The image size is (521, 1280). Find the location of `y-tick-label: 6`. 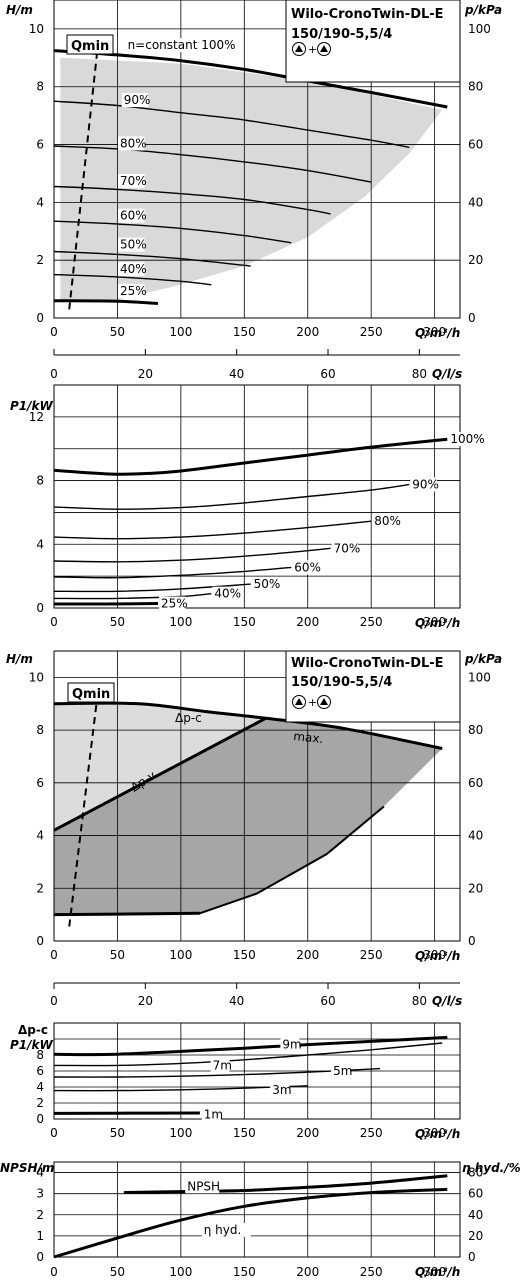

y-tick-label: 6 is located at coordinates (40, 783).